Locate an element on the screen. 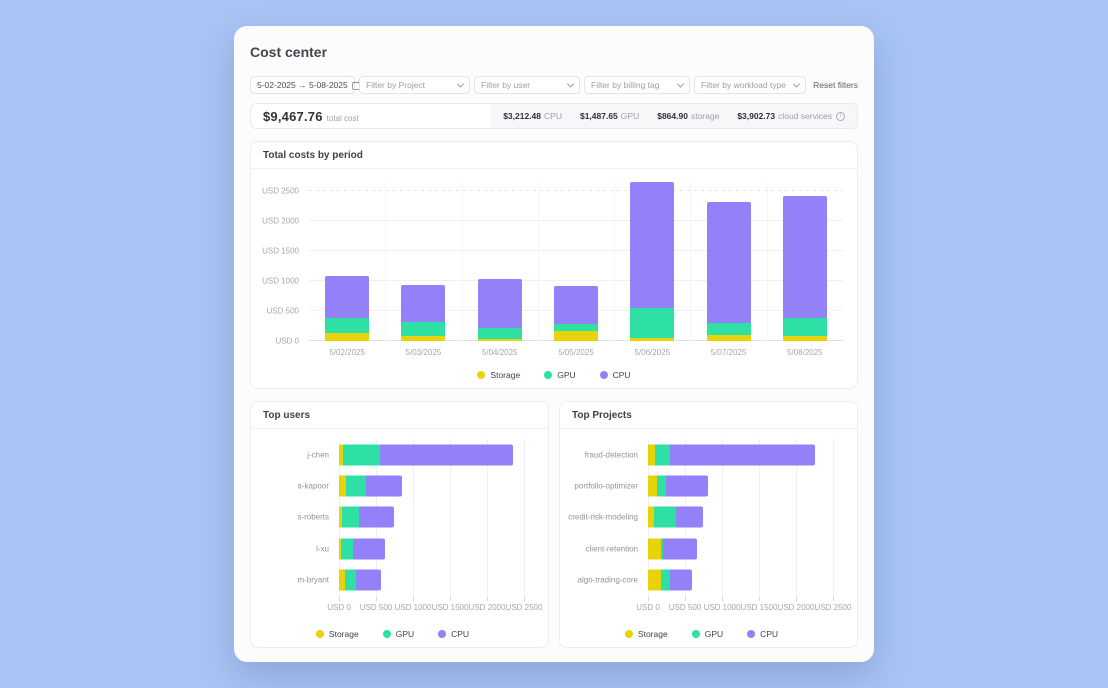  chart-row-fraud-detection: fraud-detection is located at coordinates (714, 454).